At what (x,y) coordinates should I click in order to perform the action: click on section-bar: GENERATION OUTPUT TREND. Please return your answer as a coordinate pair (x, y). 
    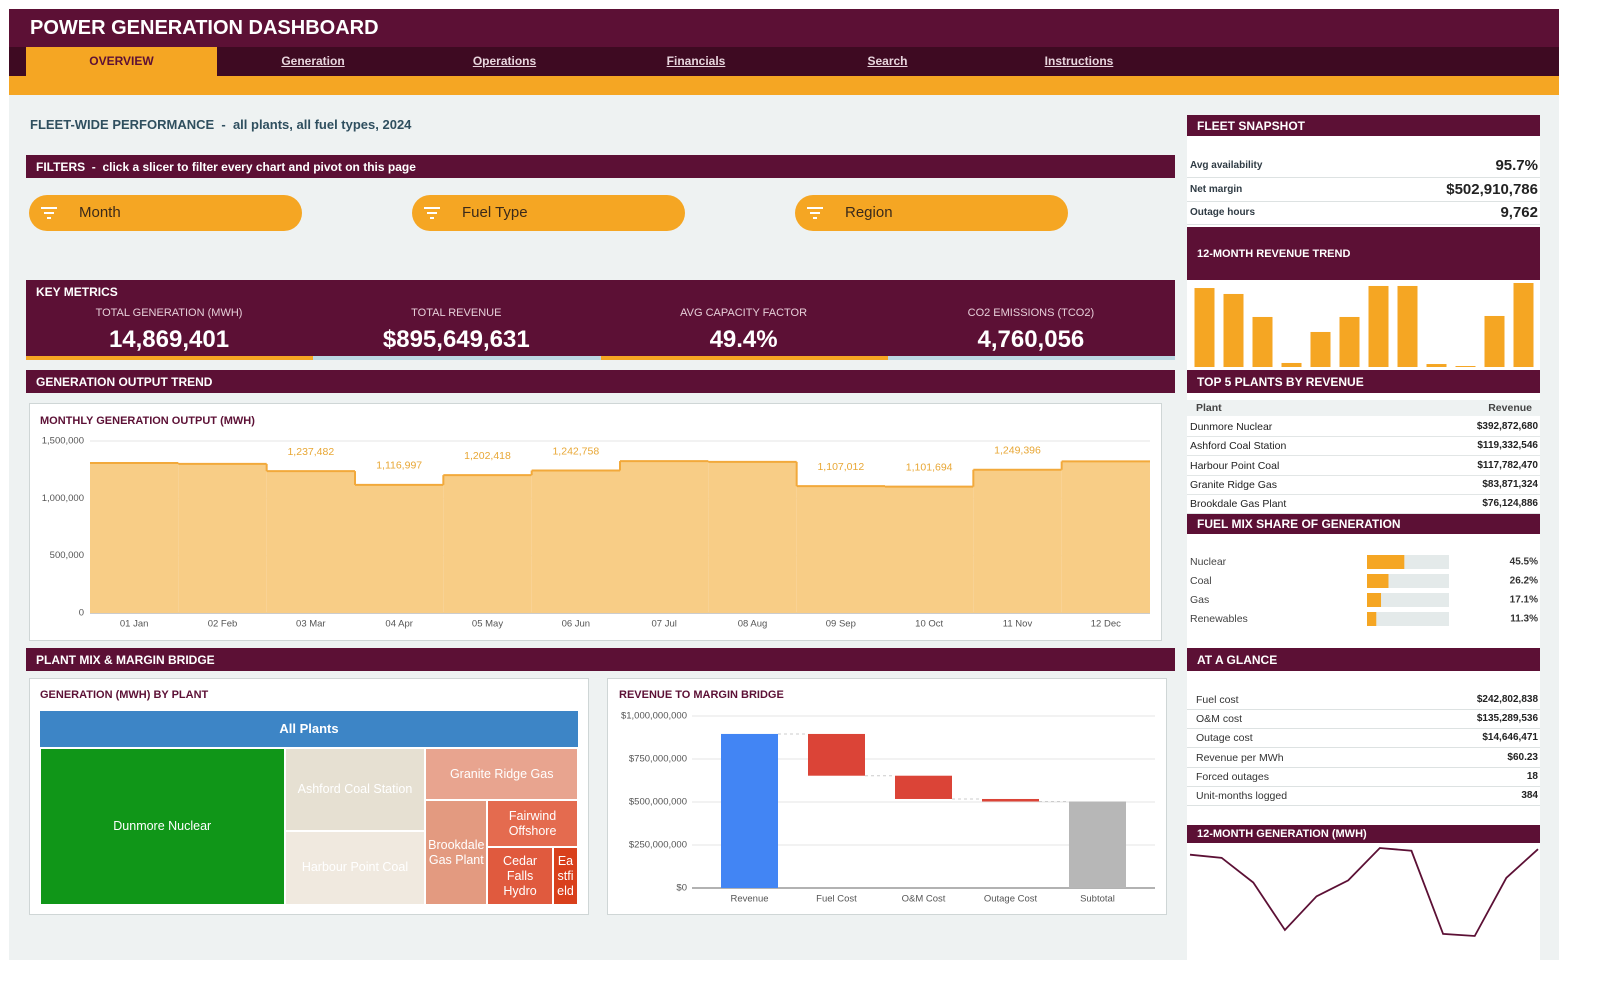
    Looking at the image, I should click on (600, 381).